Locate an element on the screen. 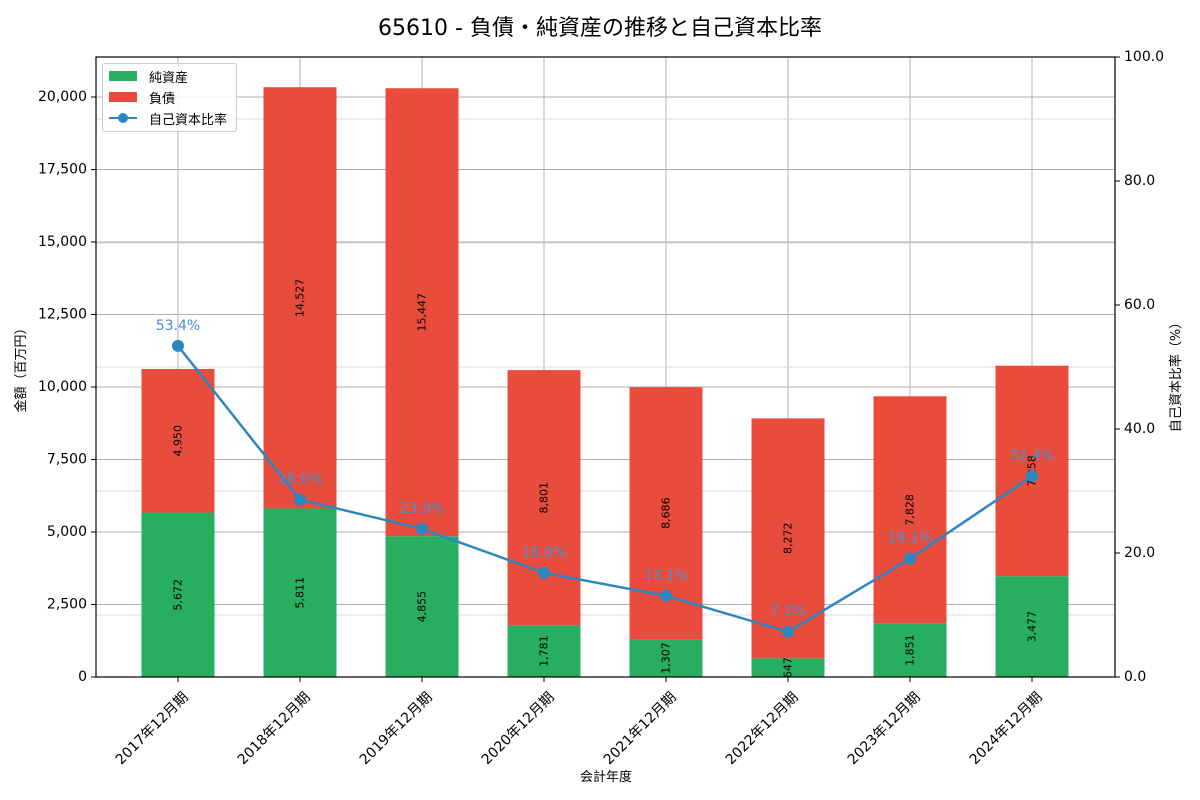 The image size is (1200, 800). bar-value-label-liabilities: 8,801 is located at coordinates (544, 498).